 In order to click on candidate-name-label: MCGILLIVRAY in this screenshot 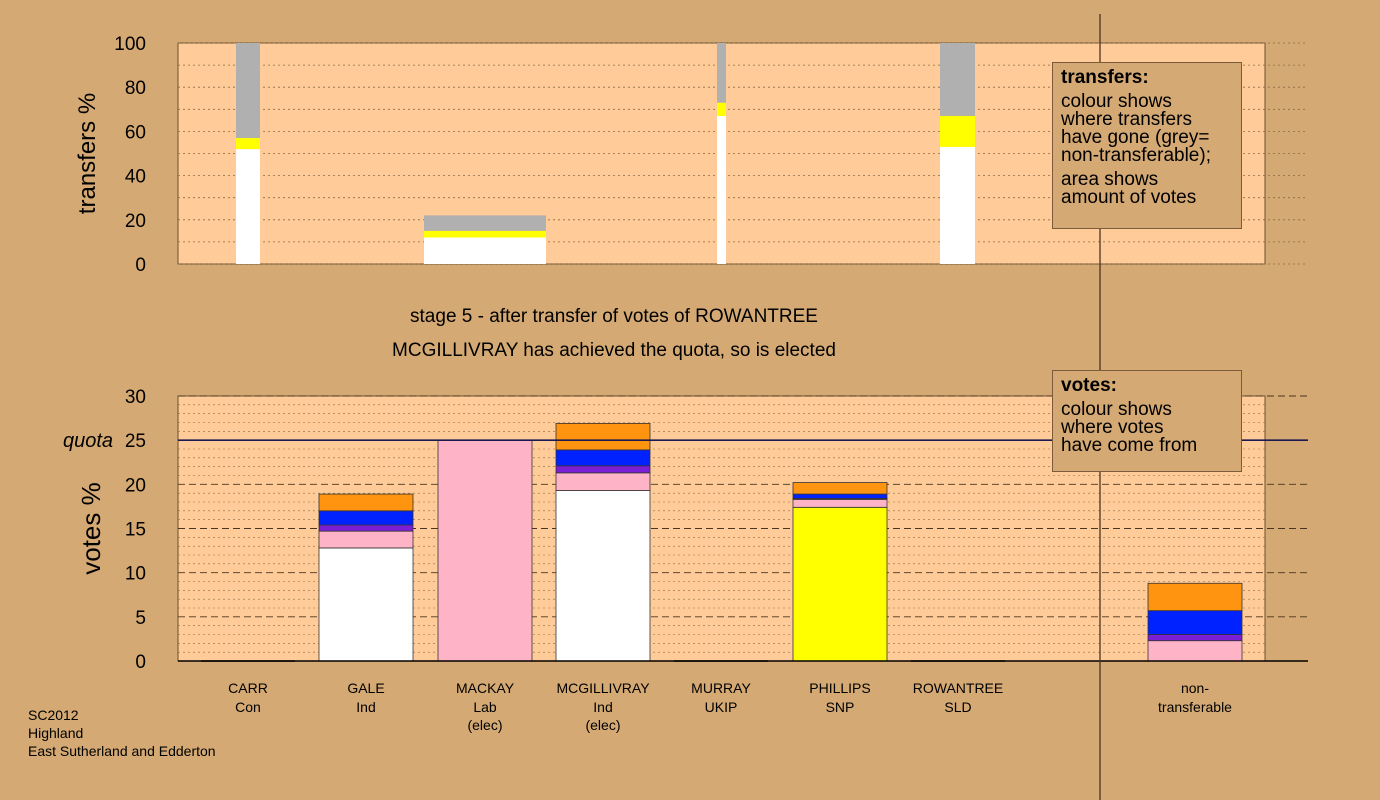, I will do `click(603, 688)`.